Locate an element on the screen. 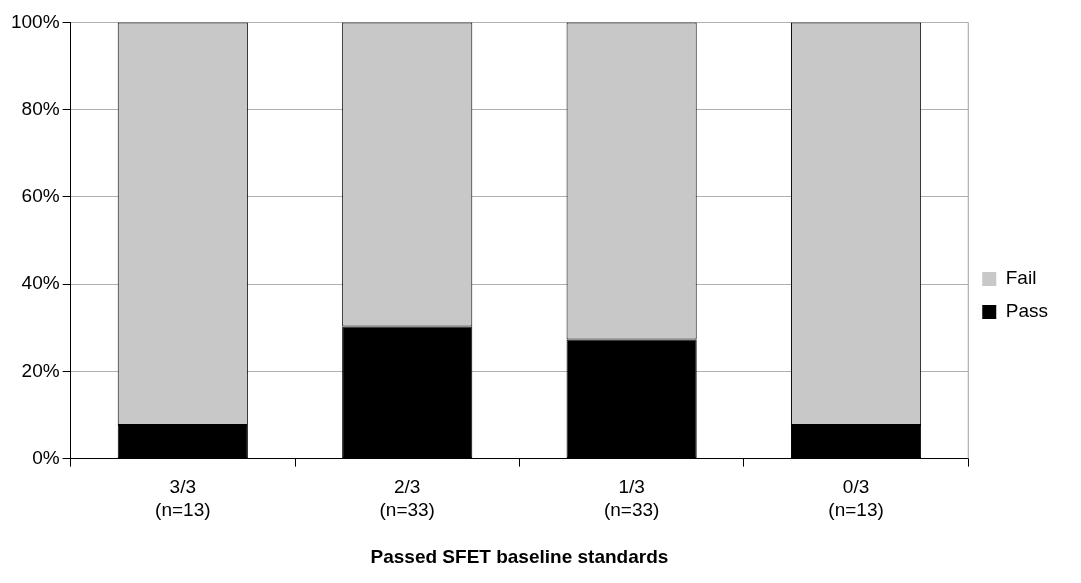 The width and height of the screenshot is (1081, 583). legend-label: Pass is located at coordinates (1027, 311).